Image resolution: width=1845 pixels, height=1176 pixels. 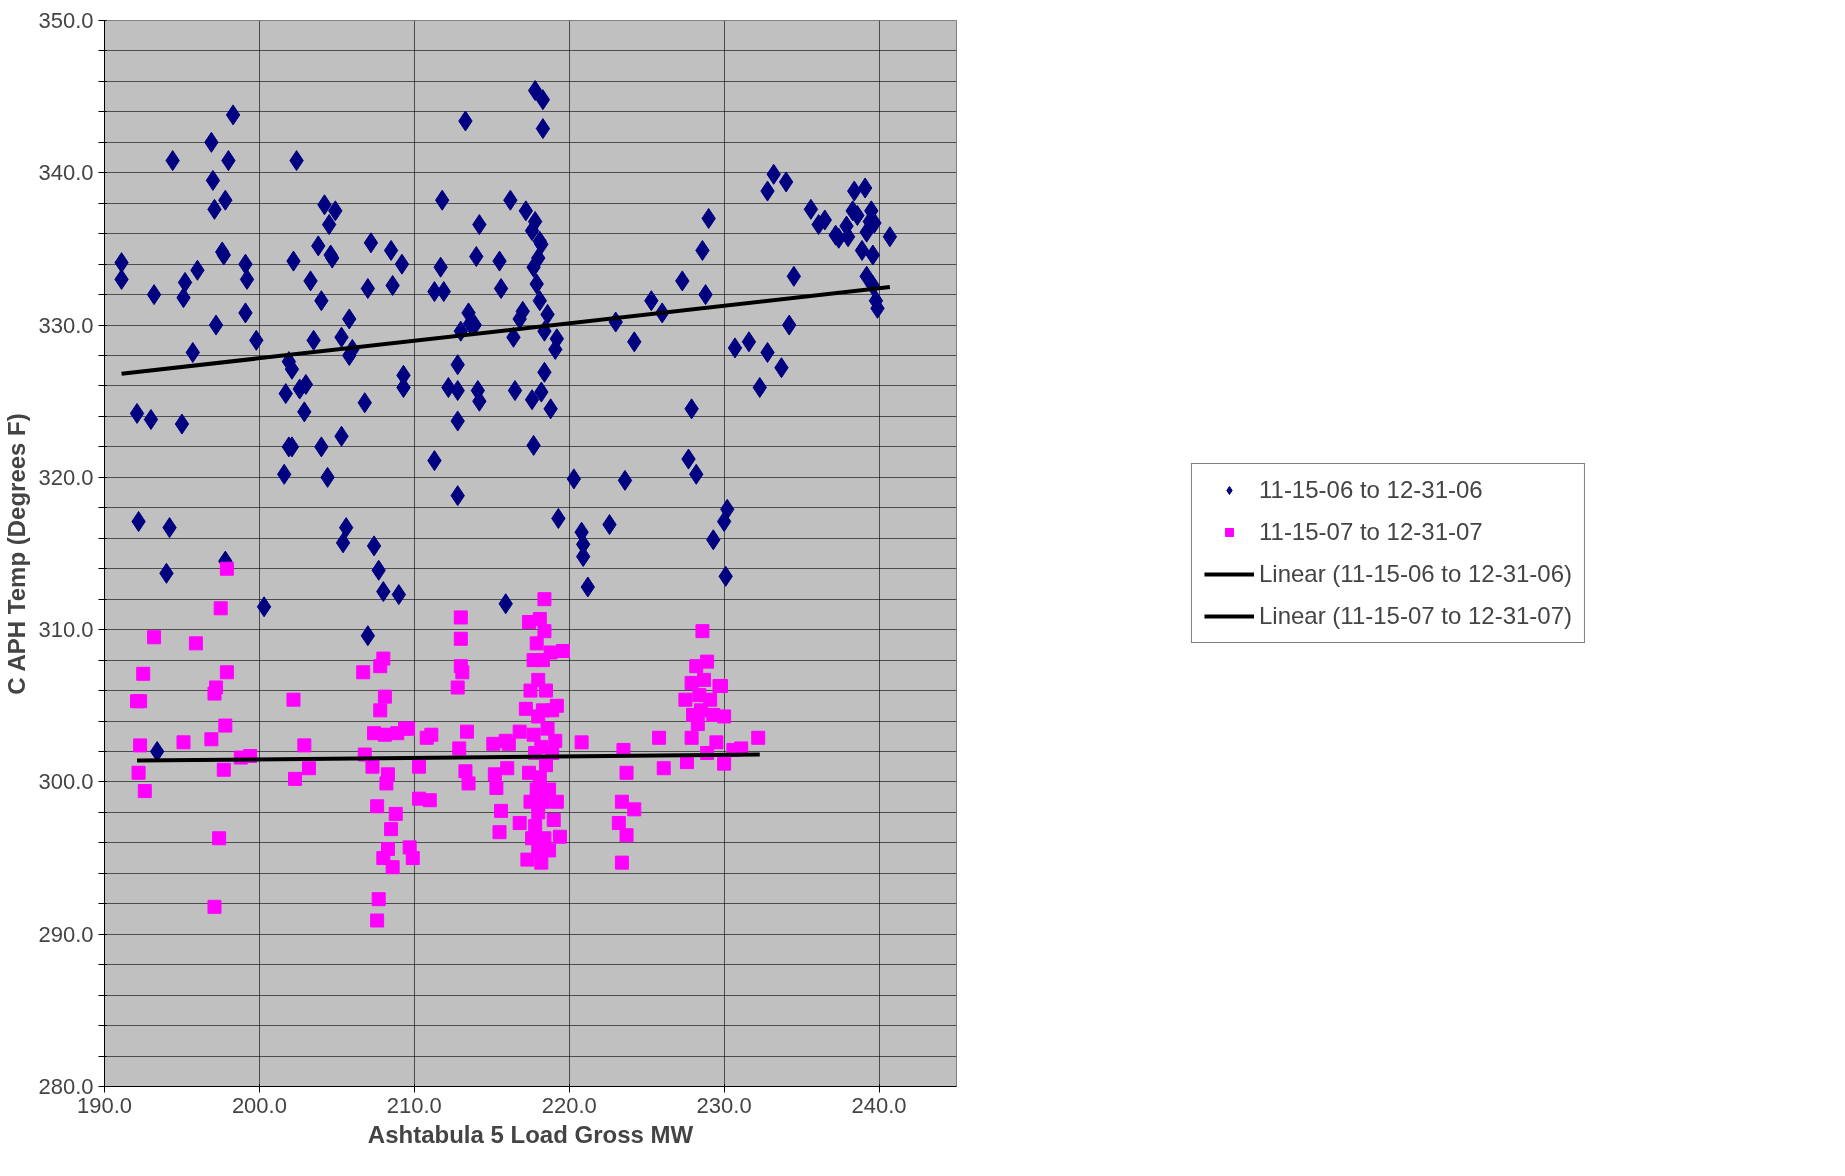 I want to click on x-tick-label: 210.0, so click(x=414, y=1105).